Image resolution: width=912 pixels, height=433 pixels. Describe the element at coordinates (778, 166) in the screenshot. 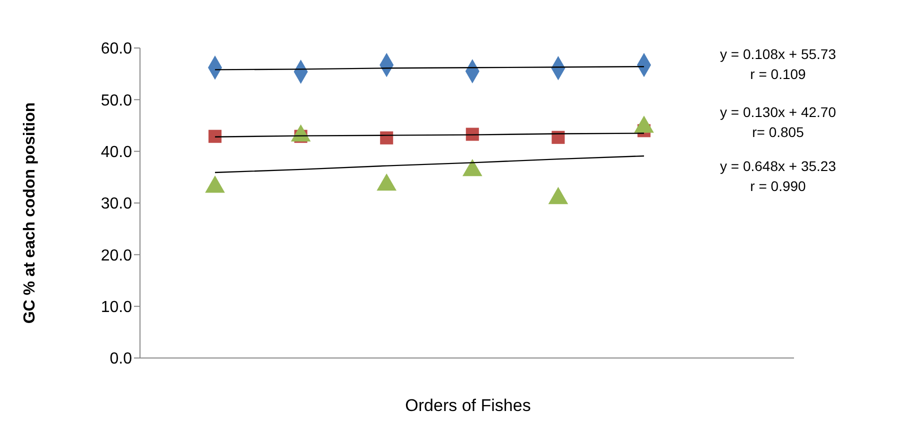

I see `text: y = 0.648x + 35.23` at that location.